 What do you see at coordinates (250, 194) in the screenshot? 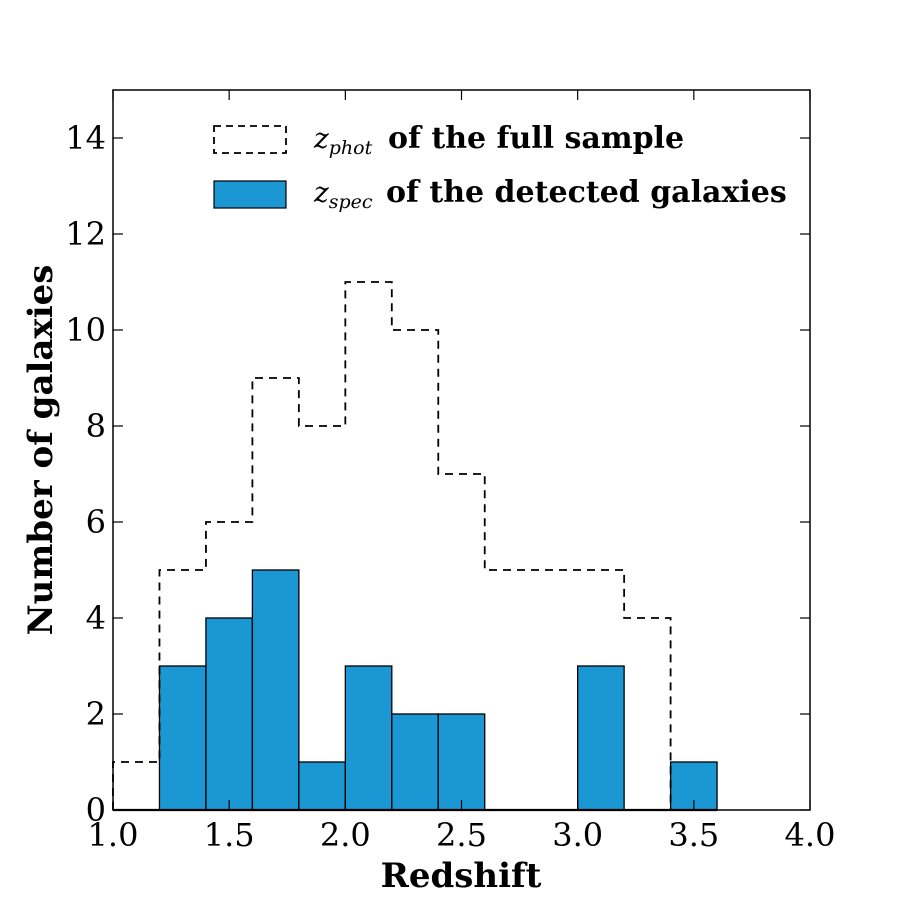
I see `legend-spec-swatch` at bounding box center [250, 194].